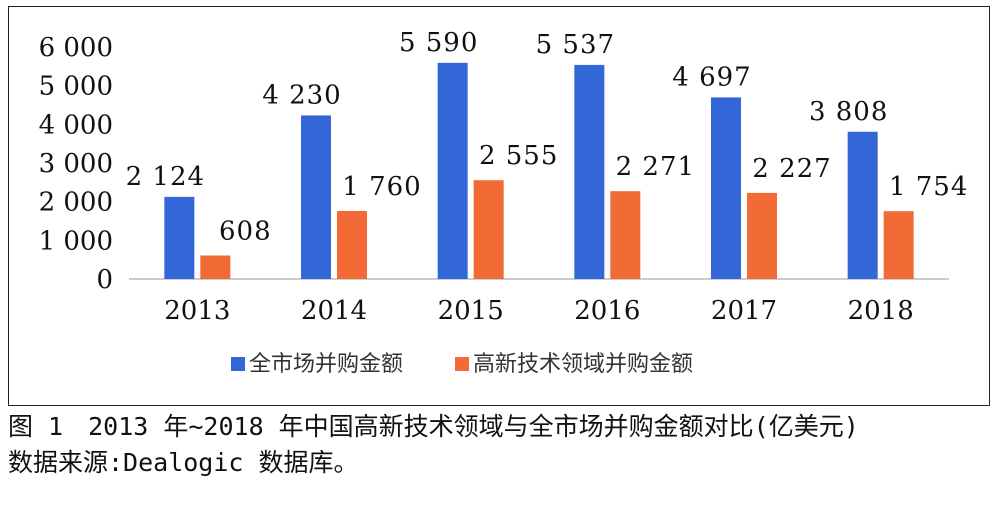 Image resolution: width=1000 pixels, height=508 pixels. I want to click on y-tick-label: 3 000, so click(76, 164).